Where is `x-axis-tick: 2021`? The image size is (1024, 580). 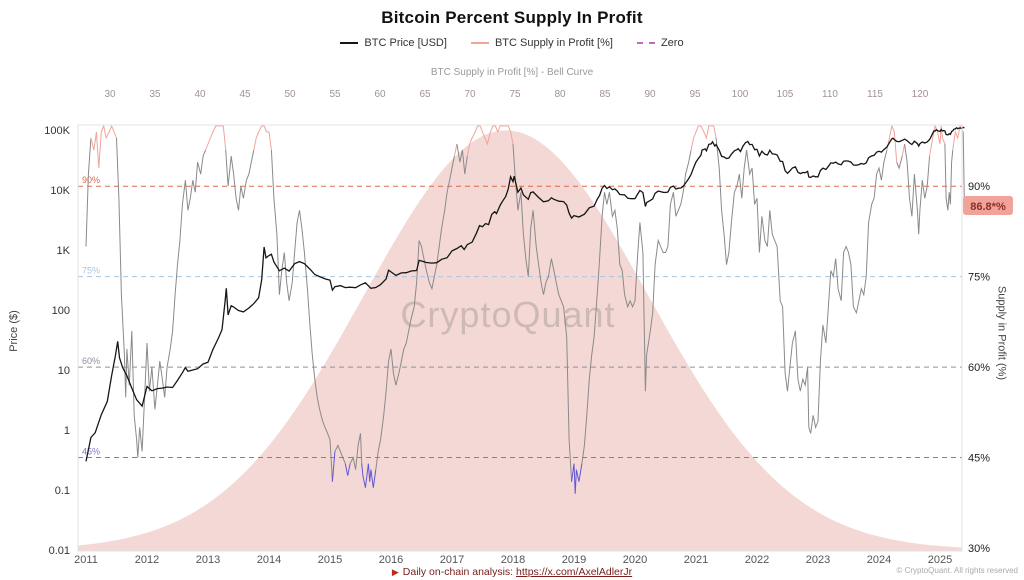
x-axis-tick: 2021 is located at coordinates (696, 560).